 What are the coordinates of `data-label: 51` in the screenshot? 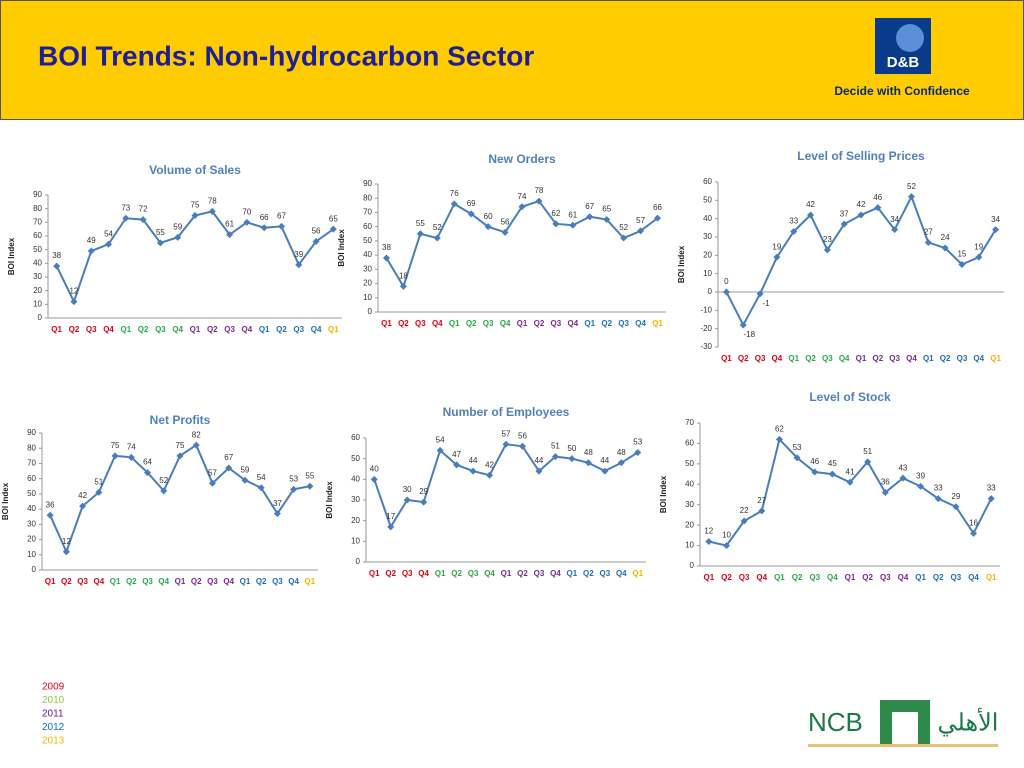 It's located at (555, 446).